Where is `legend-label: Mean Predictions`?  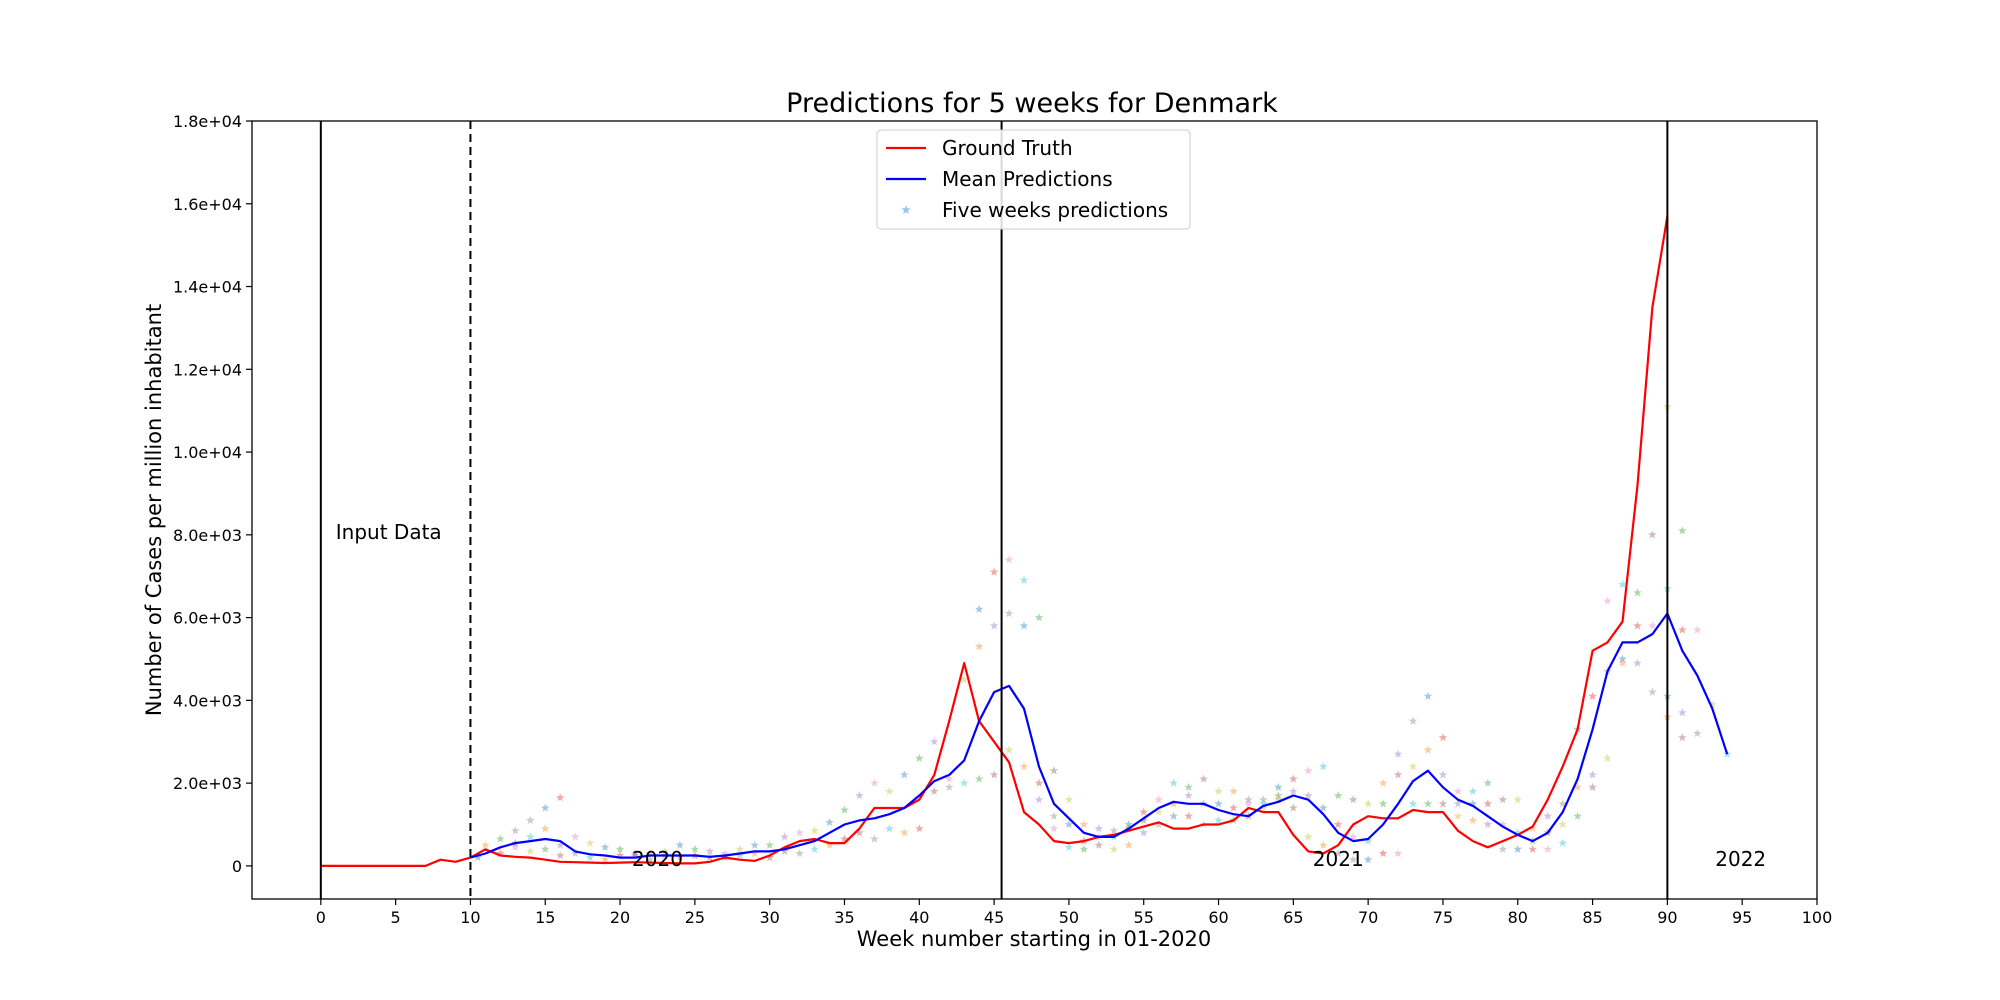 legend-label: Mean Predictions is located at coordinates (1027, 179).